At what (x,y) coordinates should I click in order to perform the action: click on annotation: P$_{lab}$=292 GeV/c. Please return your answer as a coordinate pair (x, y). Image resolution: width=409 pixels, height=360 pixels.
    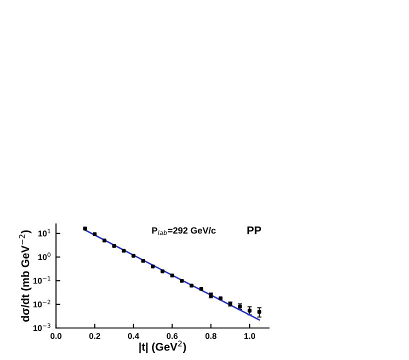
    Looking at the image, I should click on (184, 231).